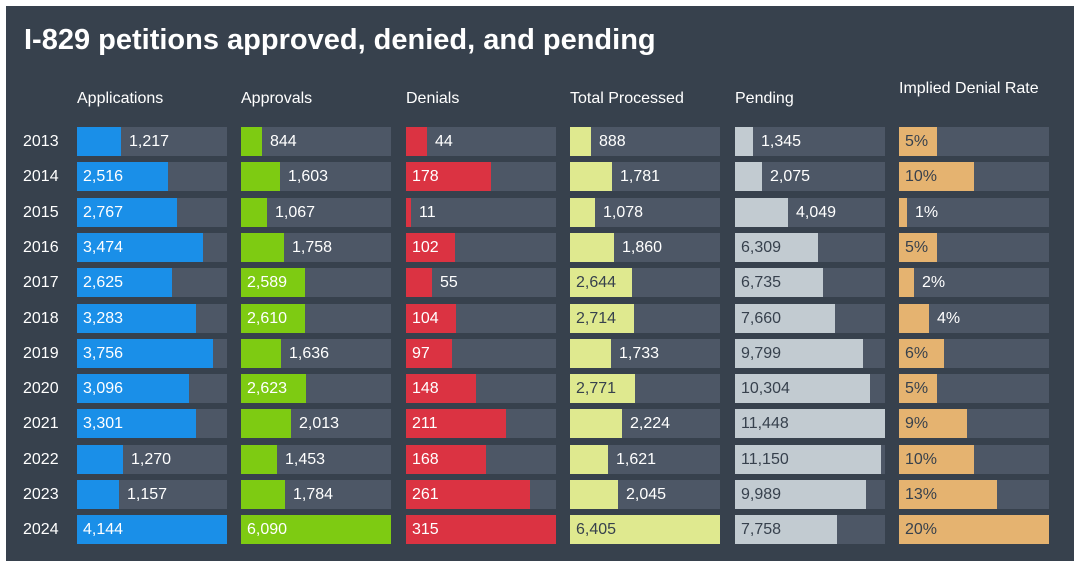  What do you see at coordinates (764, 98) in the screenshot?
I see `column-header-pending: Pending` at bounding box center [764, 98].